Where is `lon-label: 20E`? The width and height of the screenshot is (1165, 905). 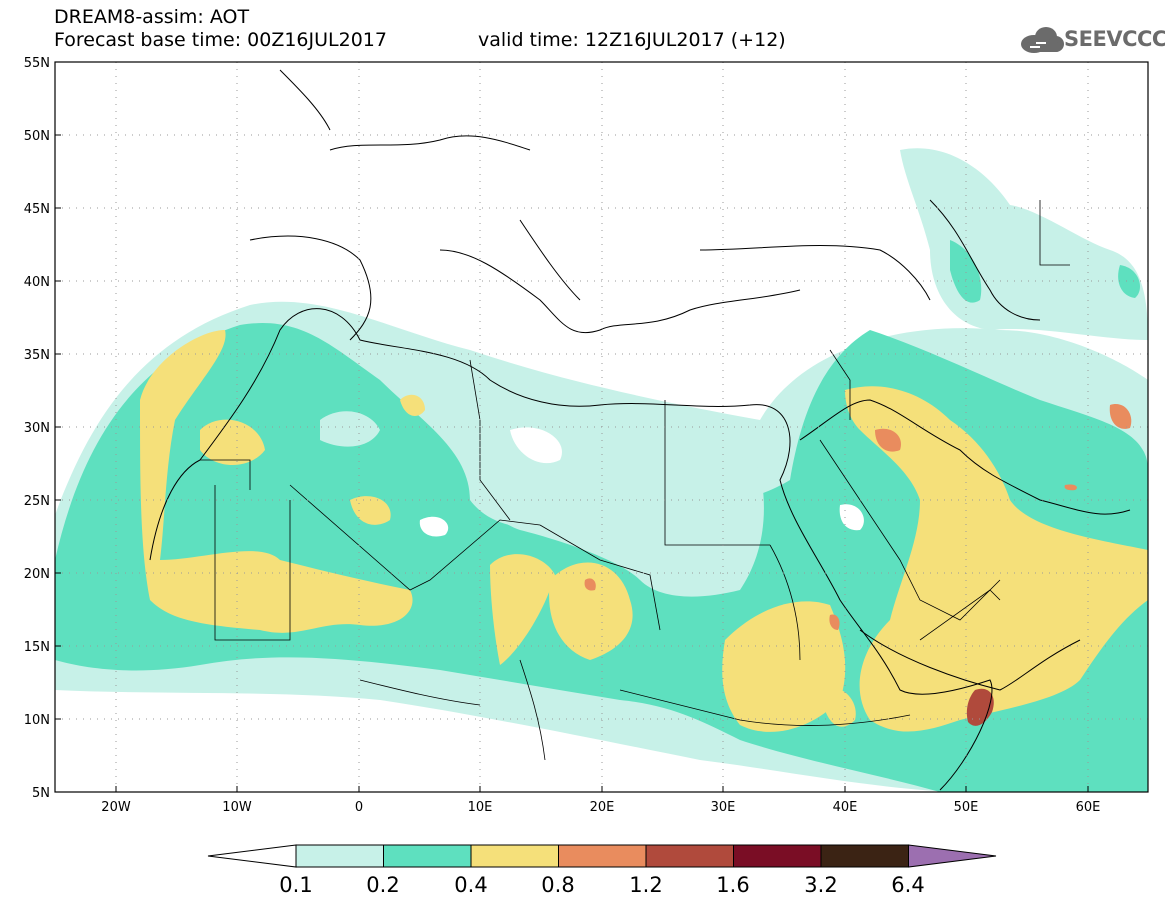
lon-label: 20E is located at coordinates (602, 807).